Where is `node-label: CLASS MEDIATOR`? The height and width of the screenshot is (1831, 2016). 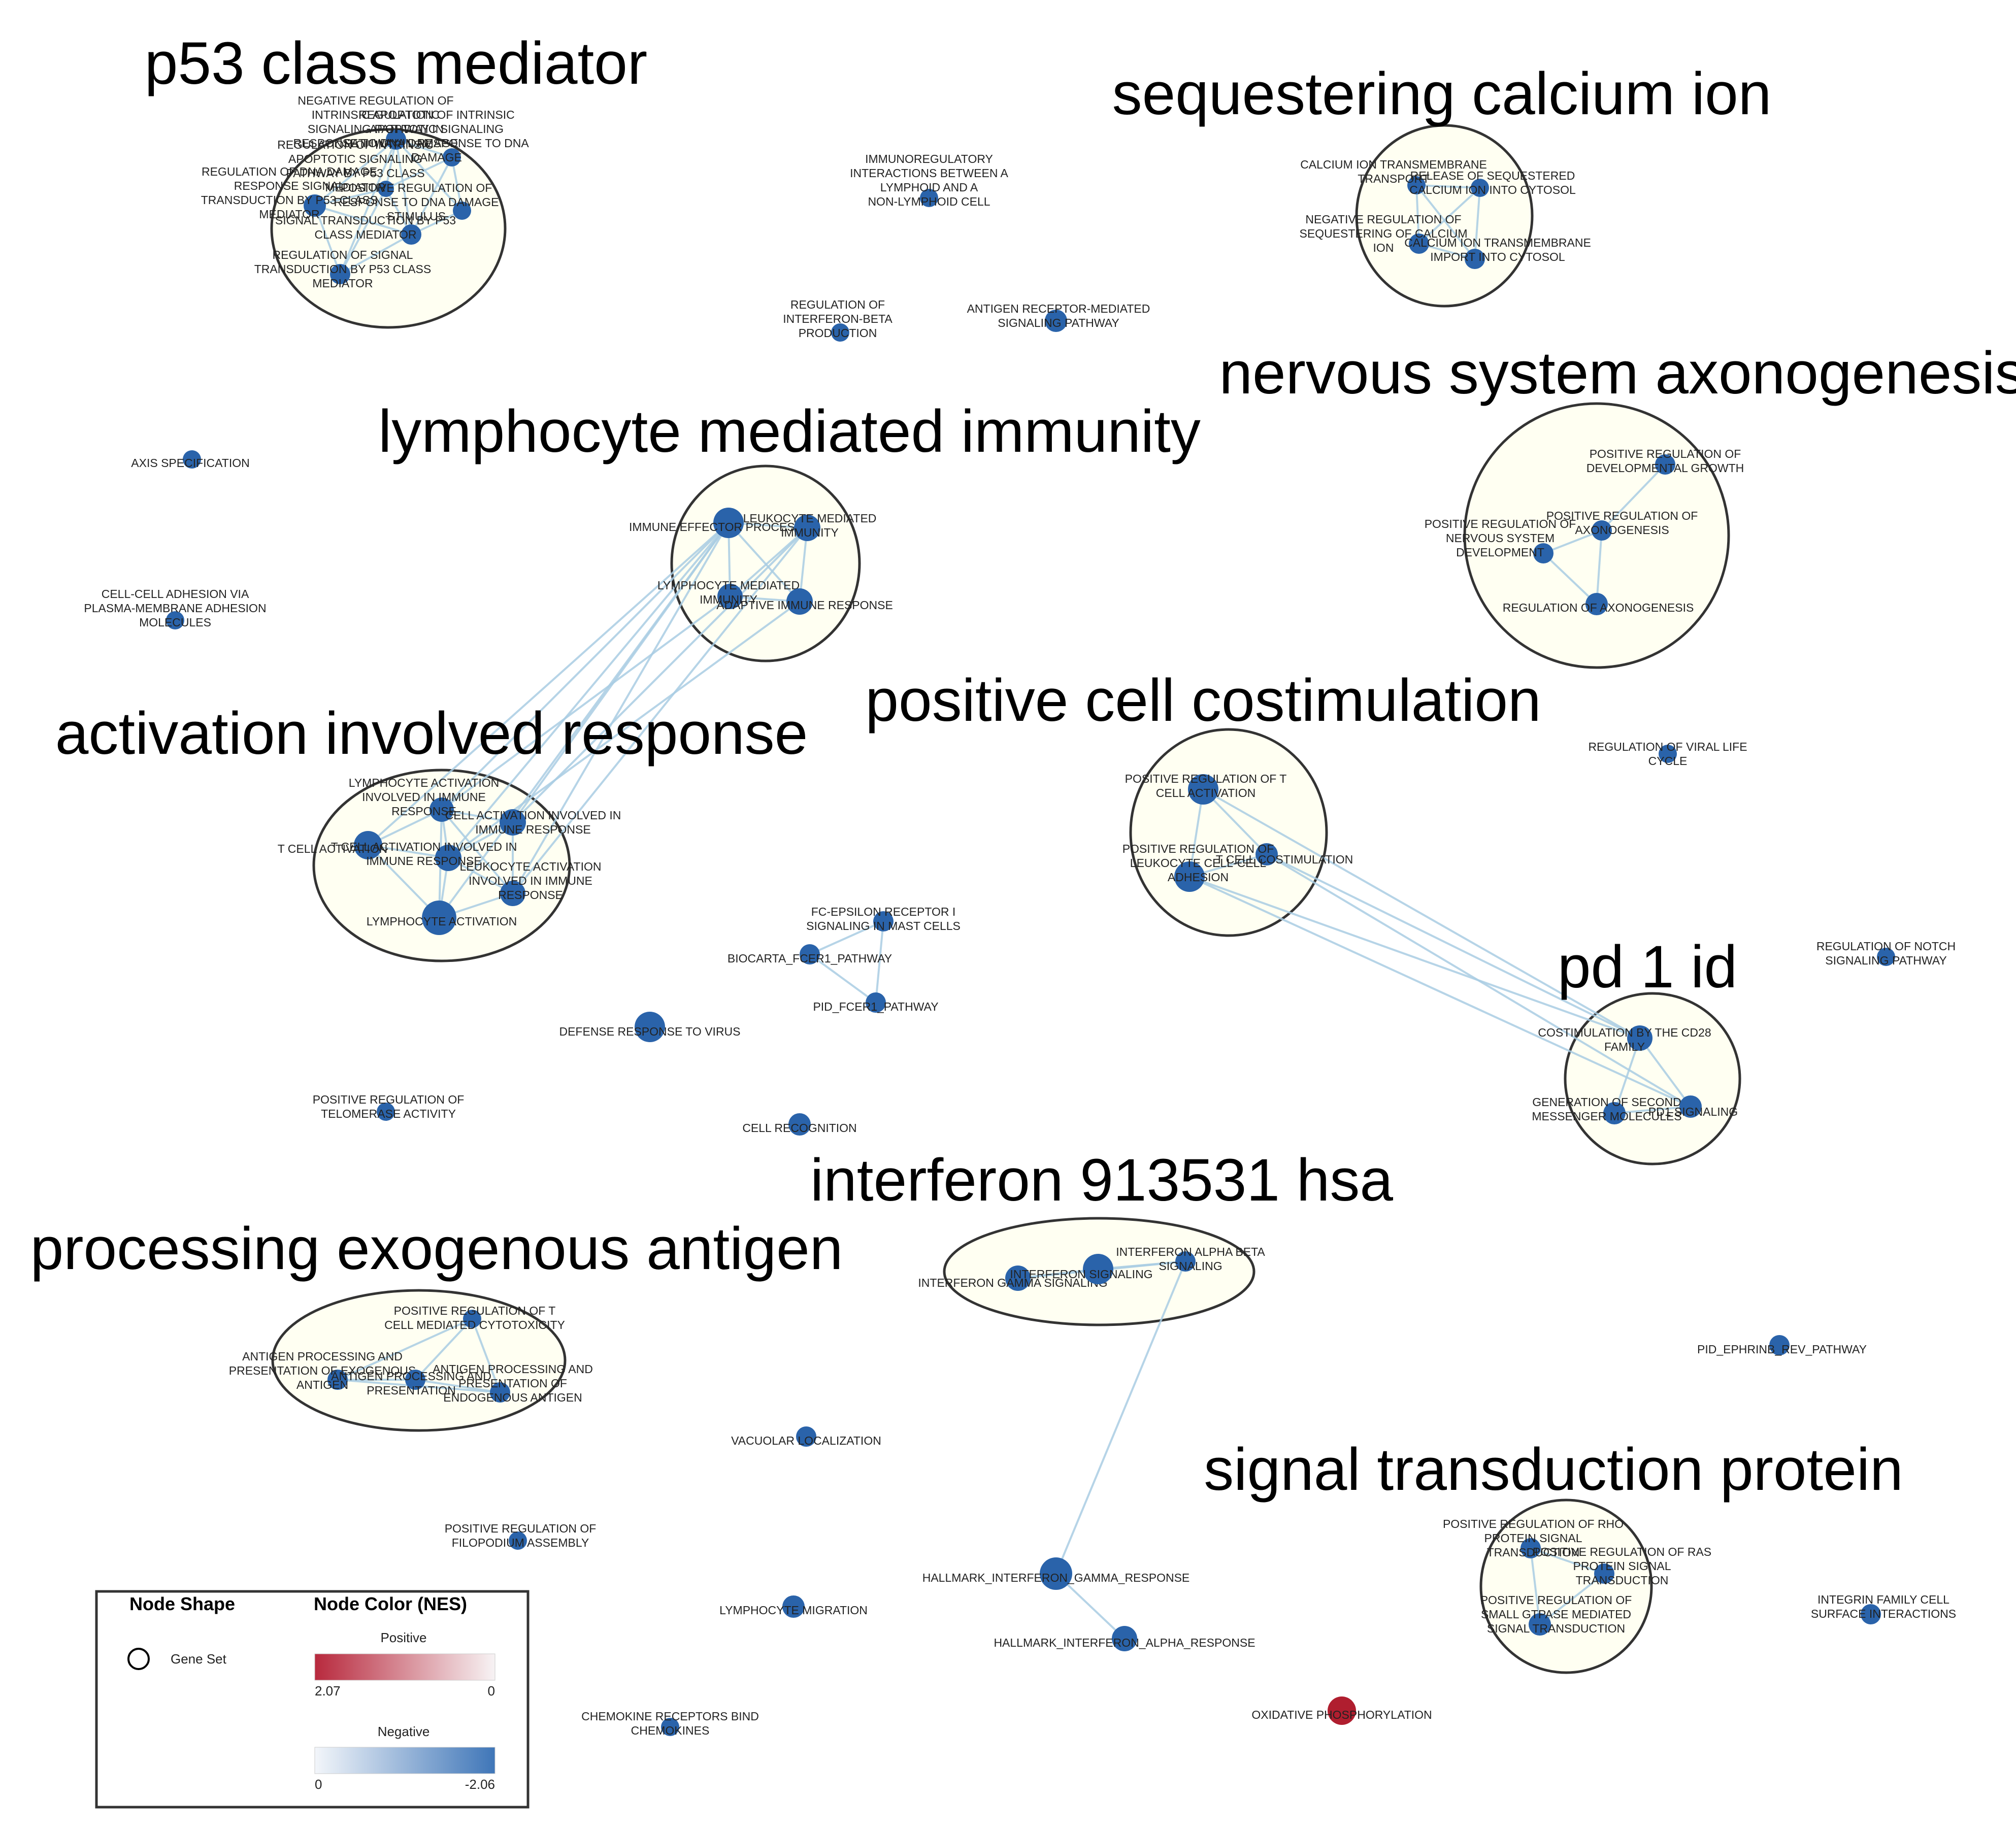
node-label: CLASS MEDIATOR is located at coordinates (365, 235).